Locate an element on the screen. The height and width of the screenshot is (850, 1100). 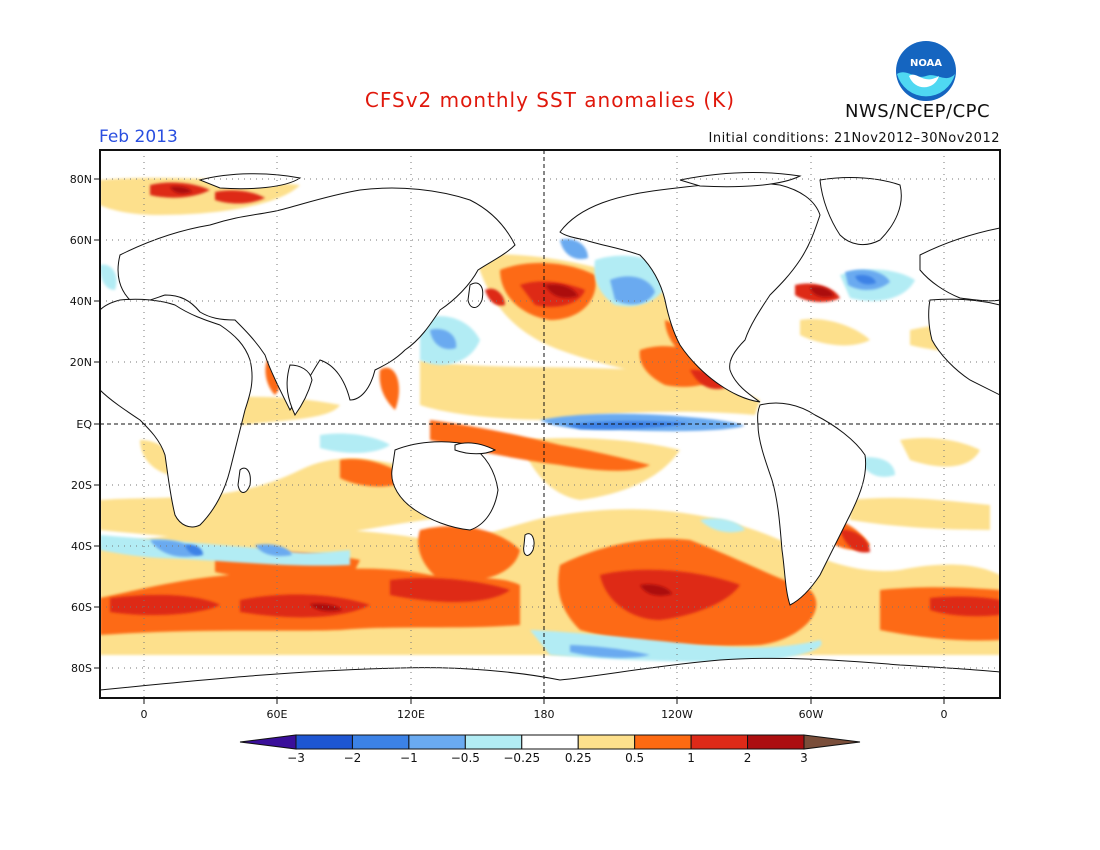
lon-label-0-left: 0 is located at coordinates (144, 714).